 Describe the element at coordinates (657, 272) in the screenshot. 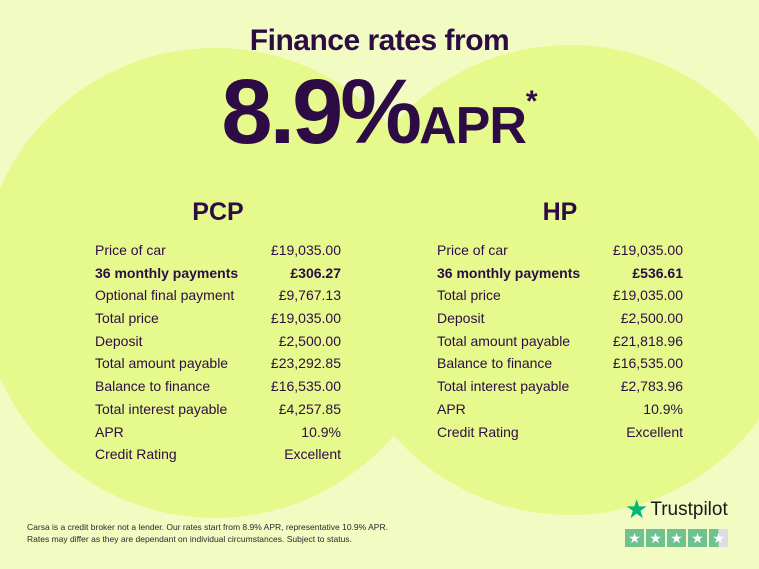

I see `row-value: £536.61` at that location.